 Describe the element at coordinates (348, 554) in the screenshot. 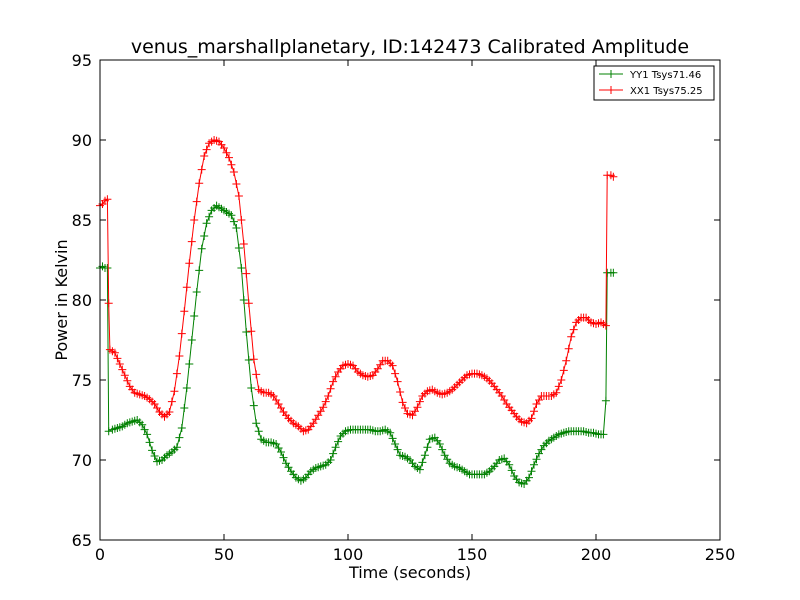

I see `x-tick-label: 100` at that location.